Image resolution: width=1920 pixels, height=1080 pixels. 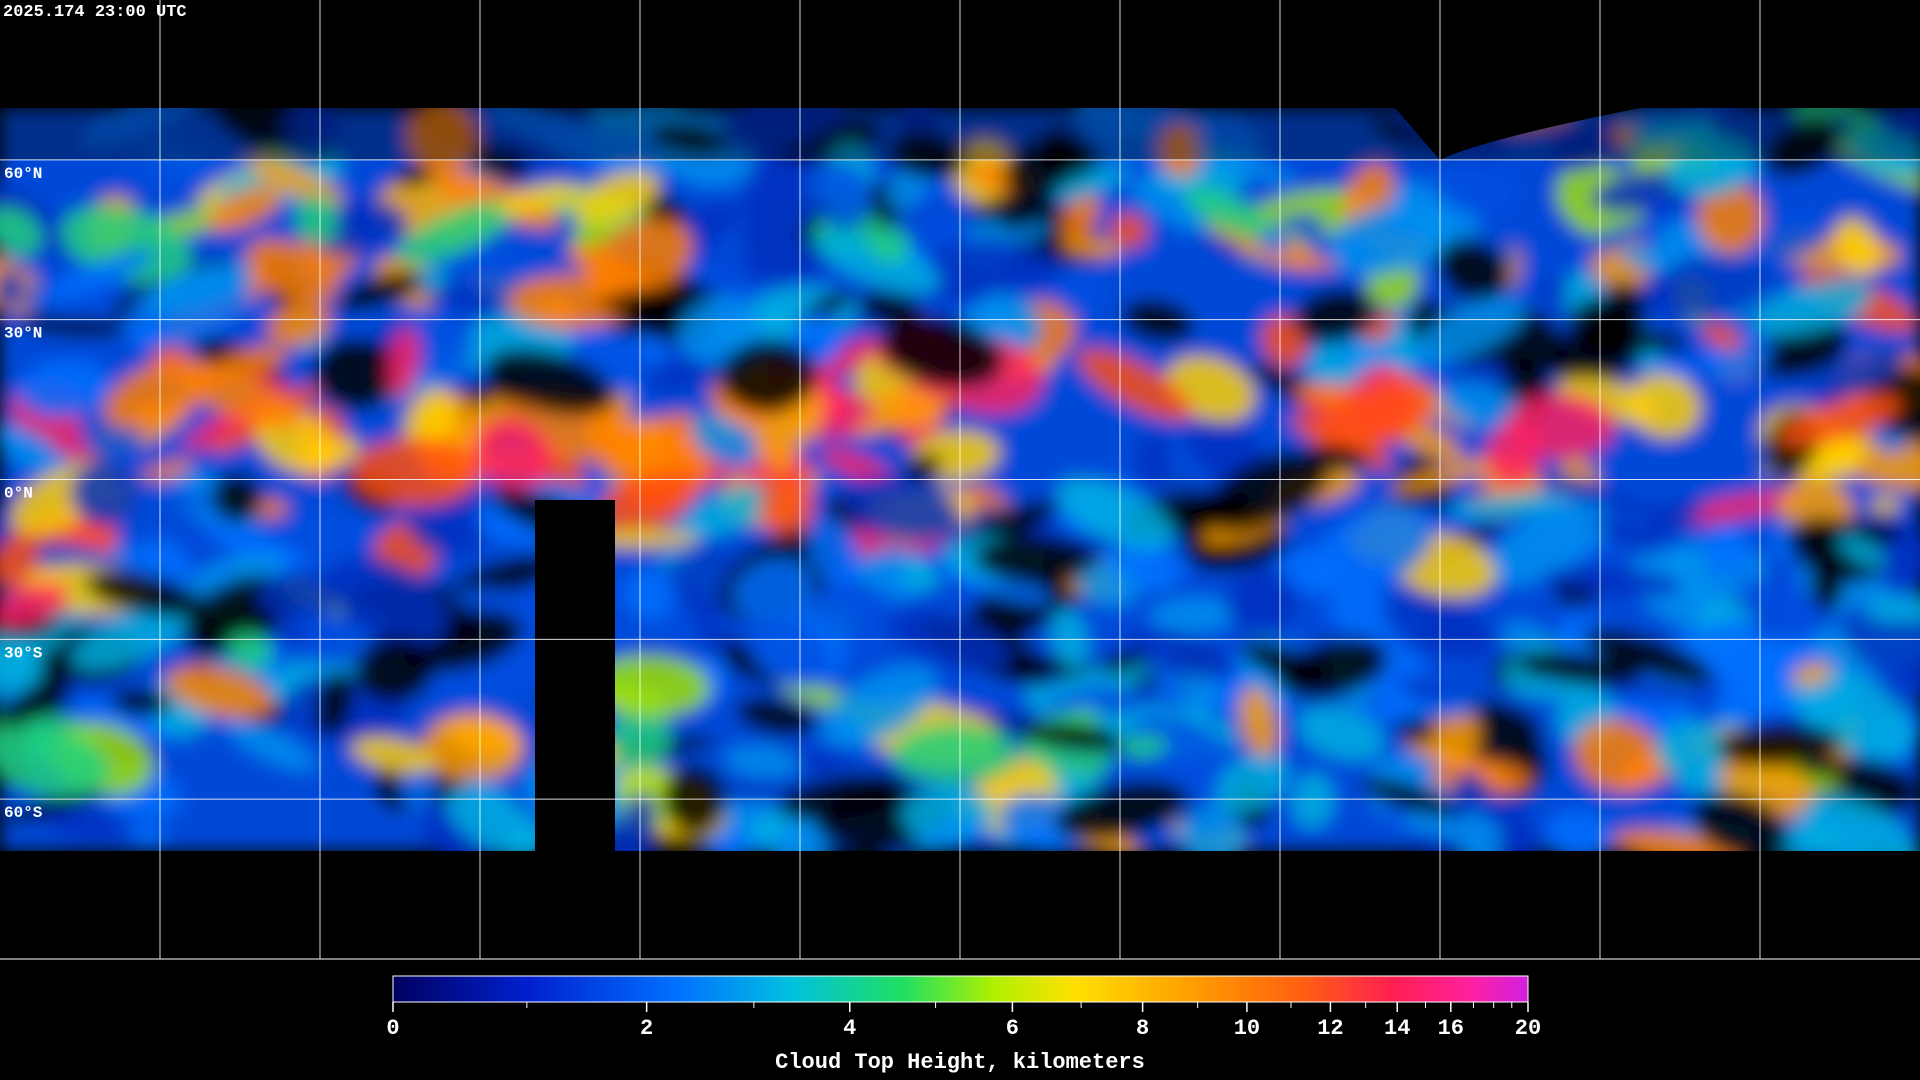 I want to click on colorbar-tick-label: 20, so click(x=1528, y=1028).